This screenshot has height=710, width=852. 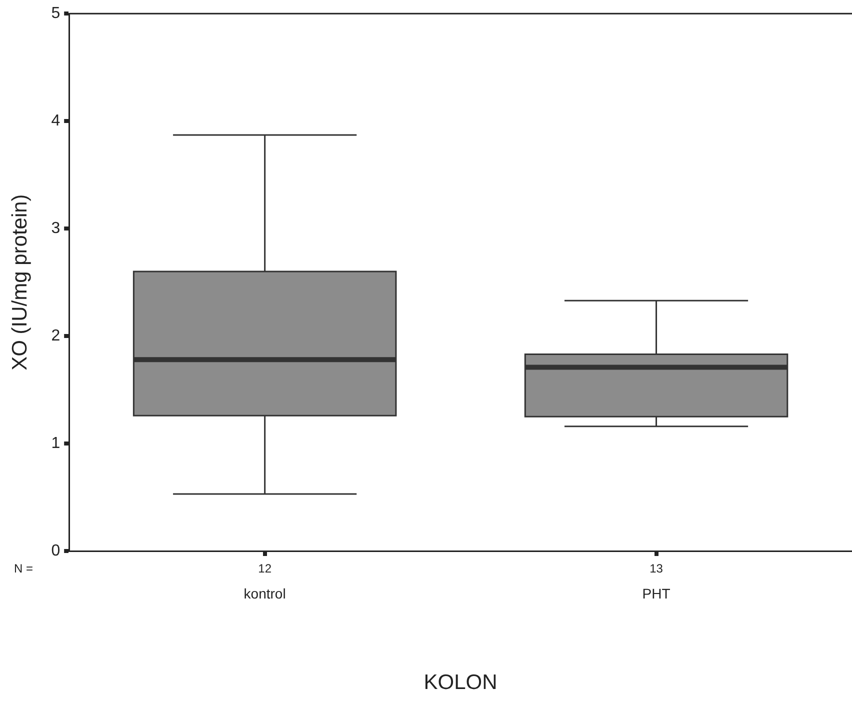 I want to click on y-tick-label: 5, so click(x=55, y=13).